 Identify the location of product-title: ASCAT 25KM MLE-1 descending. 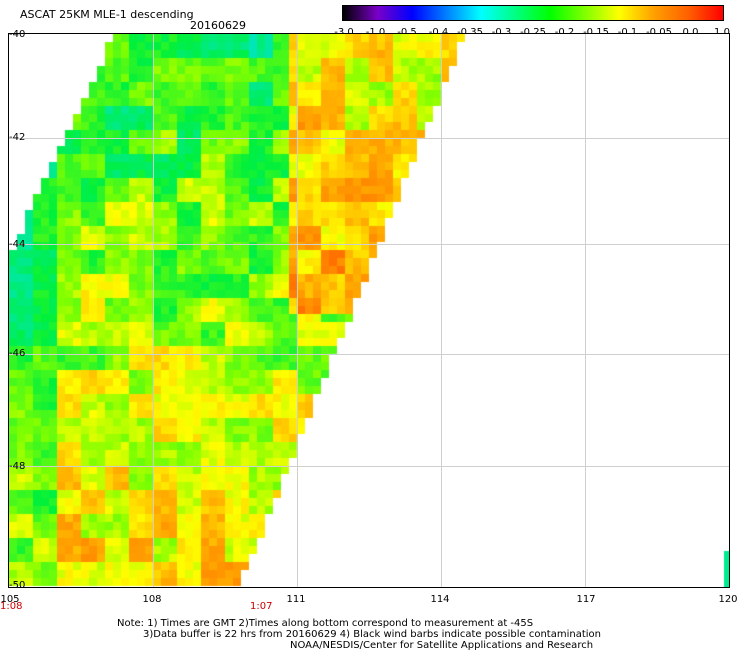
(107, 14).